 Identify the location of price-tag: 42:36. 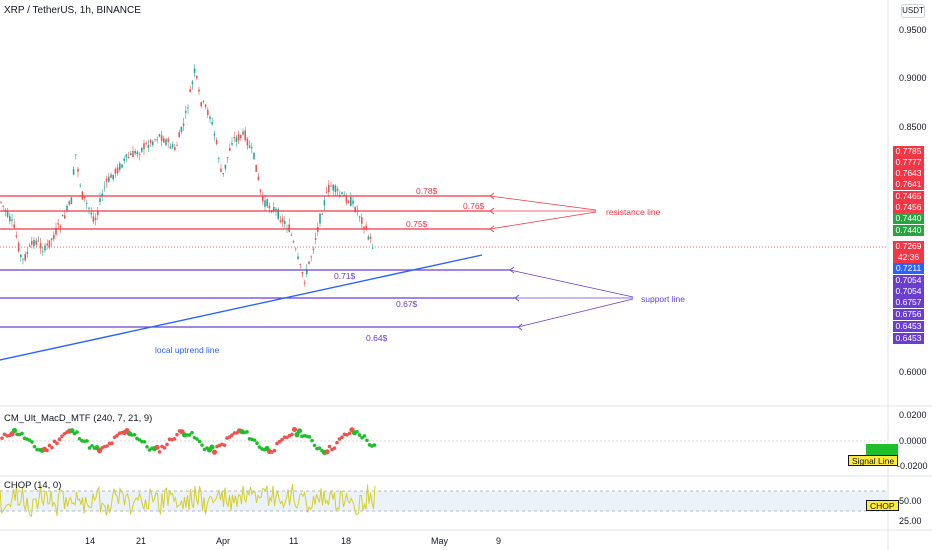
(908, 257).